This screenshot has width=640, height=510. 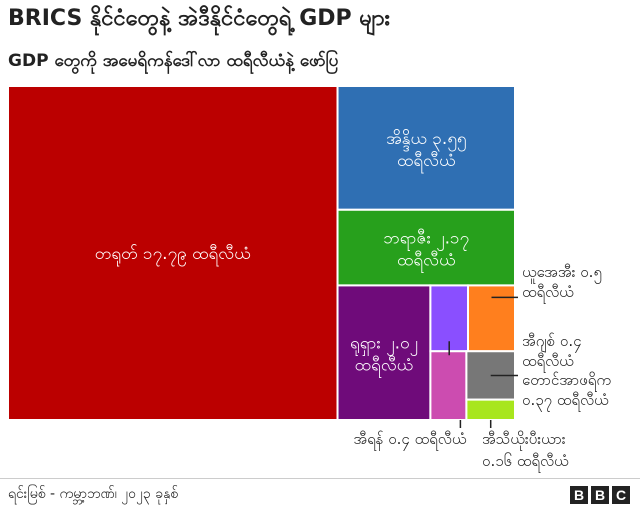 I want to click on tile-russia, so click(x=384, y=352).